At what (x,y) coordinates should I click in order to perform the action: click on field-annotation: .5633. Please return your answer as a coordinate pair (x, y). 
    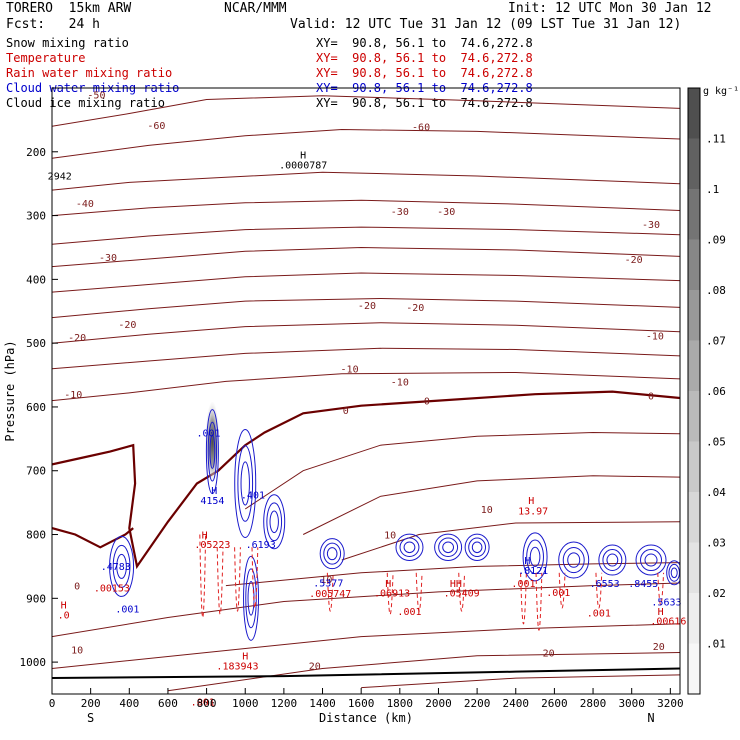
    Looking at the image, I should click on (666, 603).